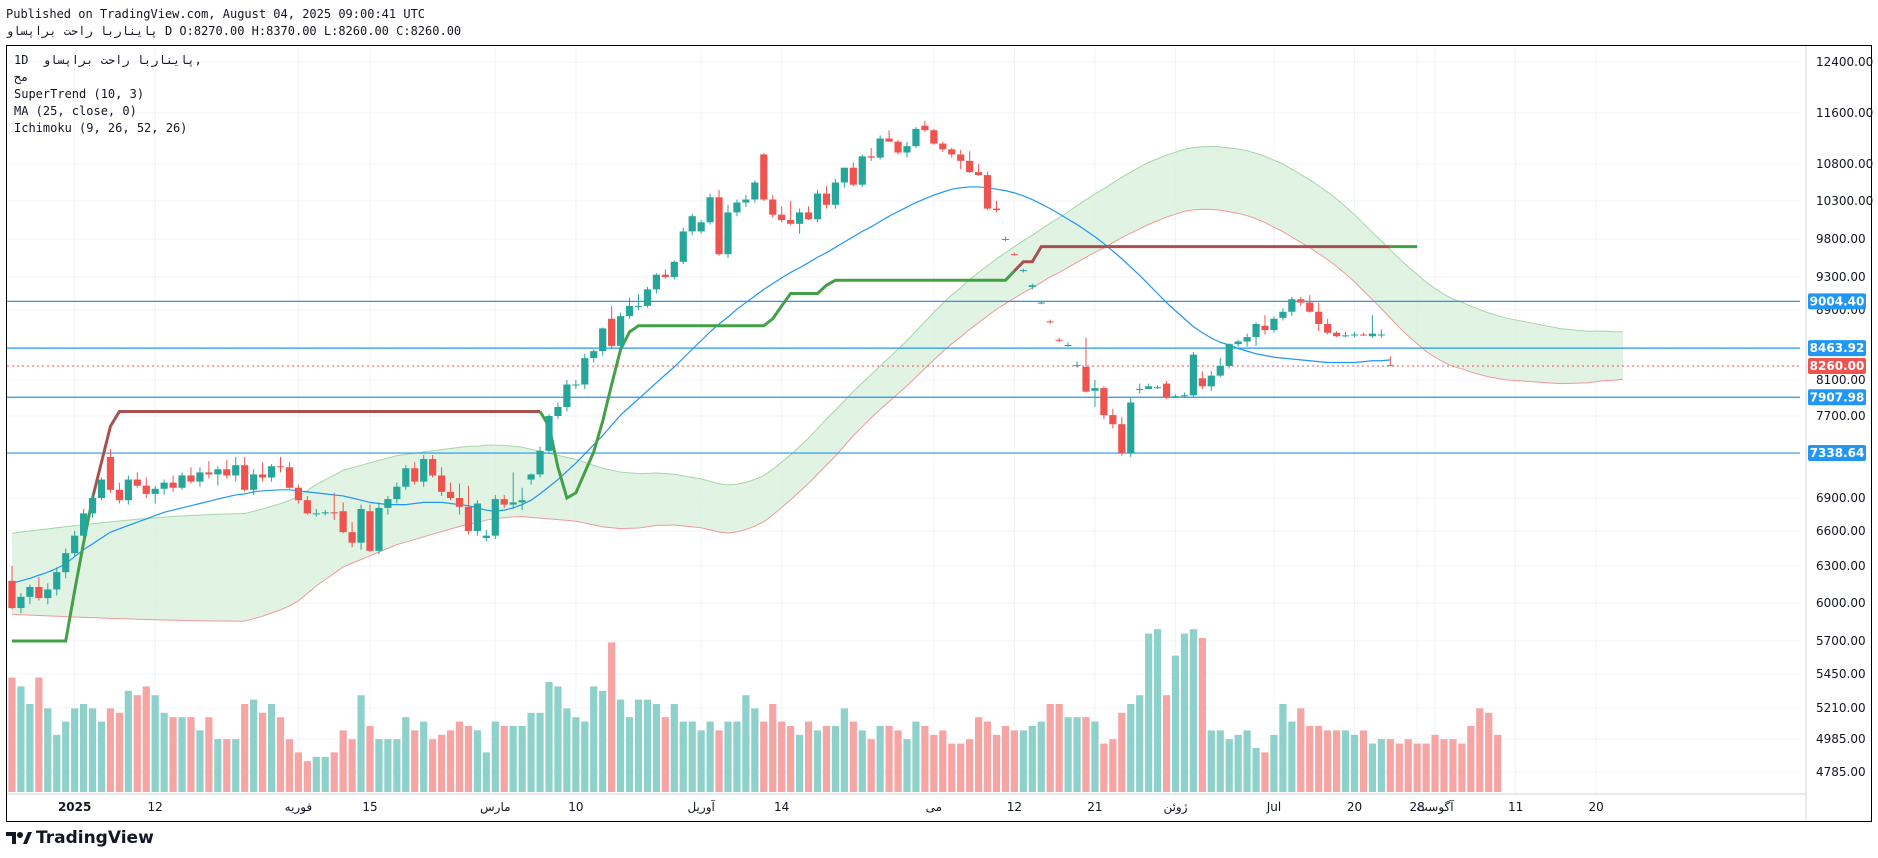  What do you see at coordinates (80, 838) in the screenshot?
I see `tradingview-footer: TradingView` at bounding box center [80, 838].